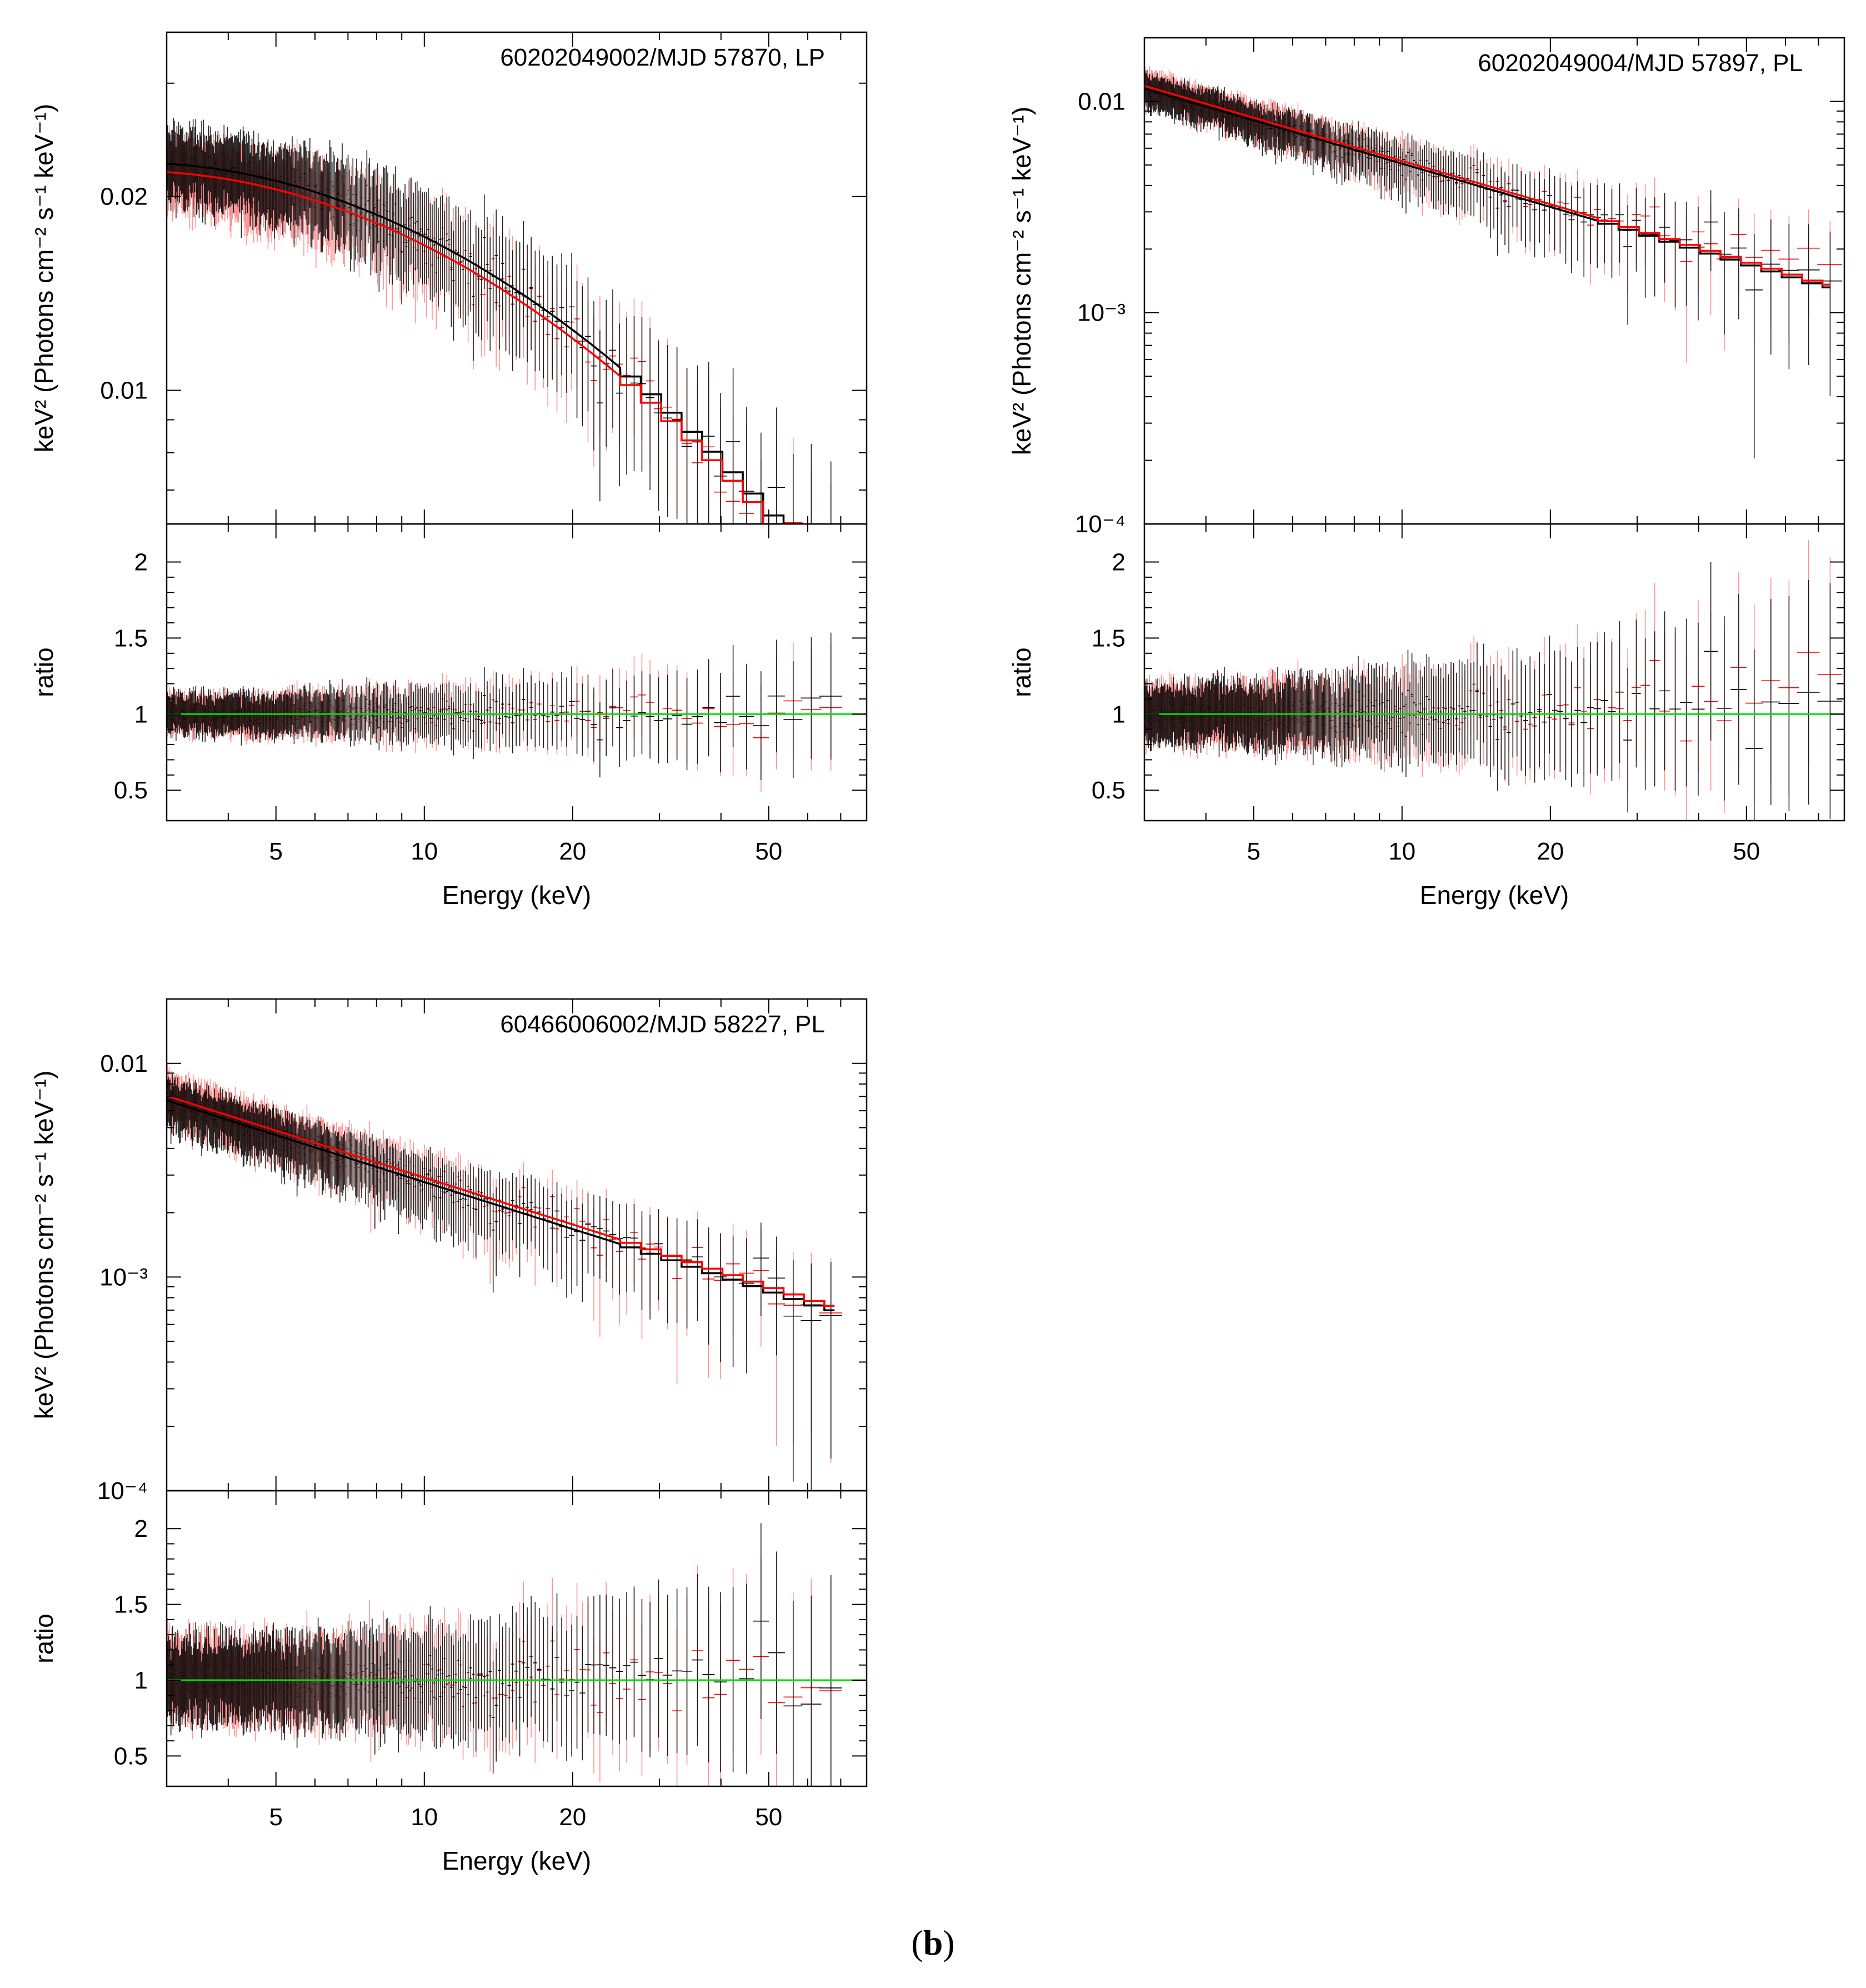  I want to click on ratio-tick-label: 0.5, so click(131, 790).